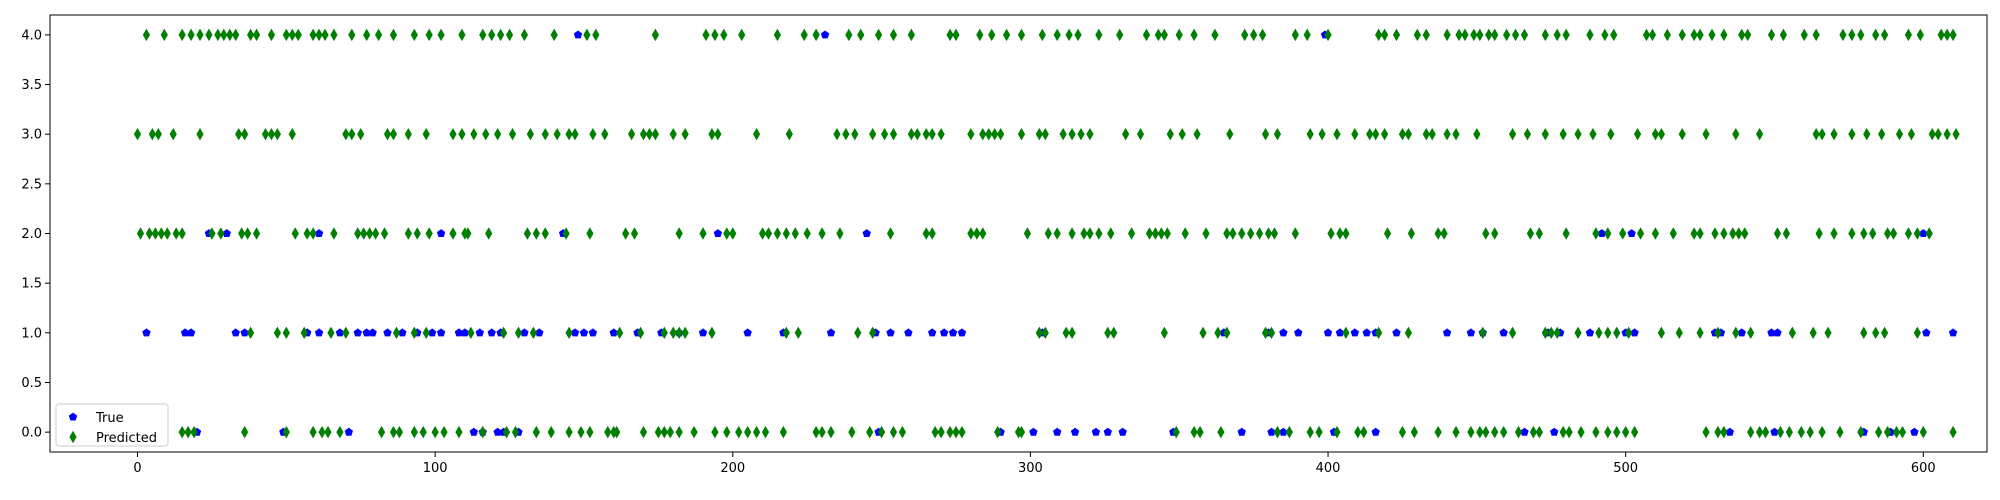  I want to click on legend-box, so click(112, 425).